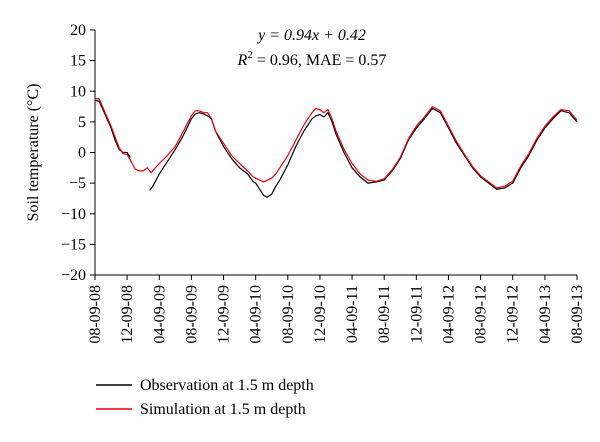 The width and height of the screenshot is (600, 442). I want to click on x-tick-label: 12-09-09, so click(224, 314).